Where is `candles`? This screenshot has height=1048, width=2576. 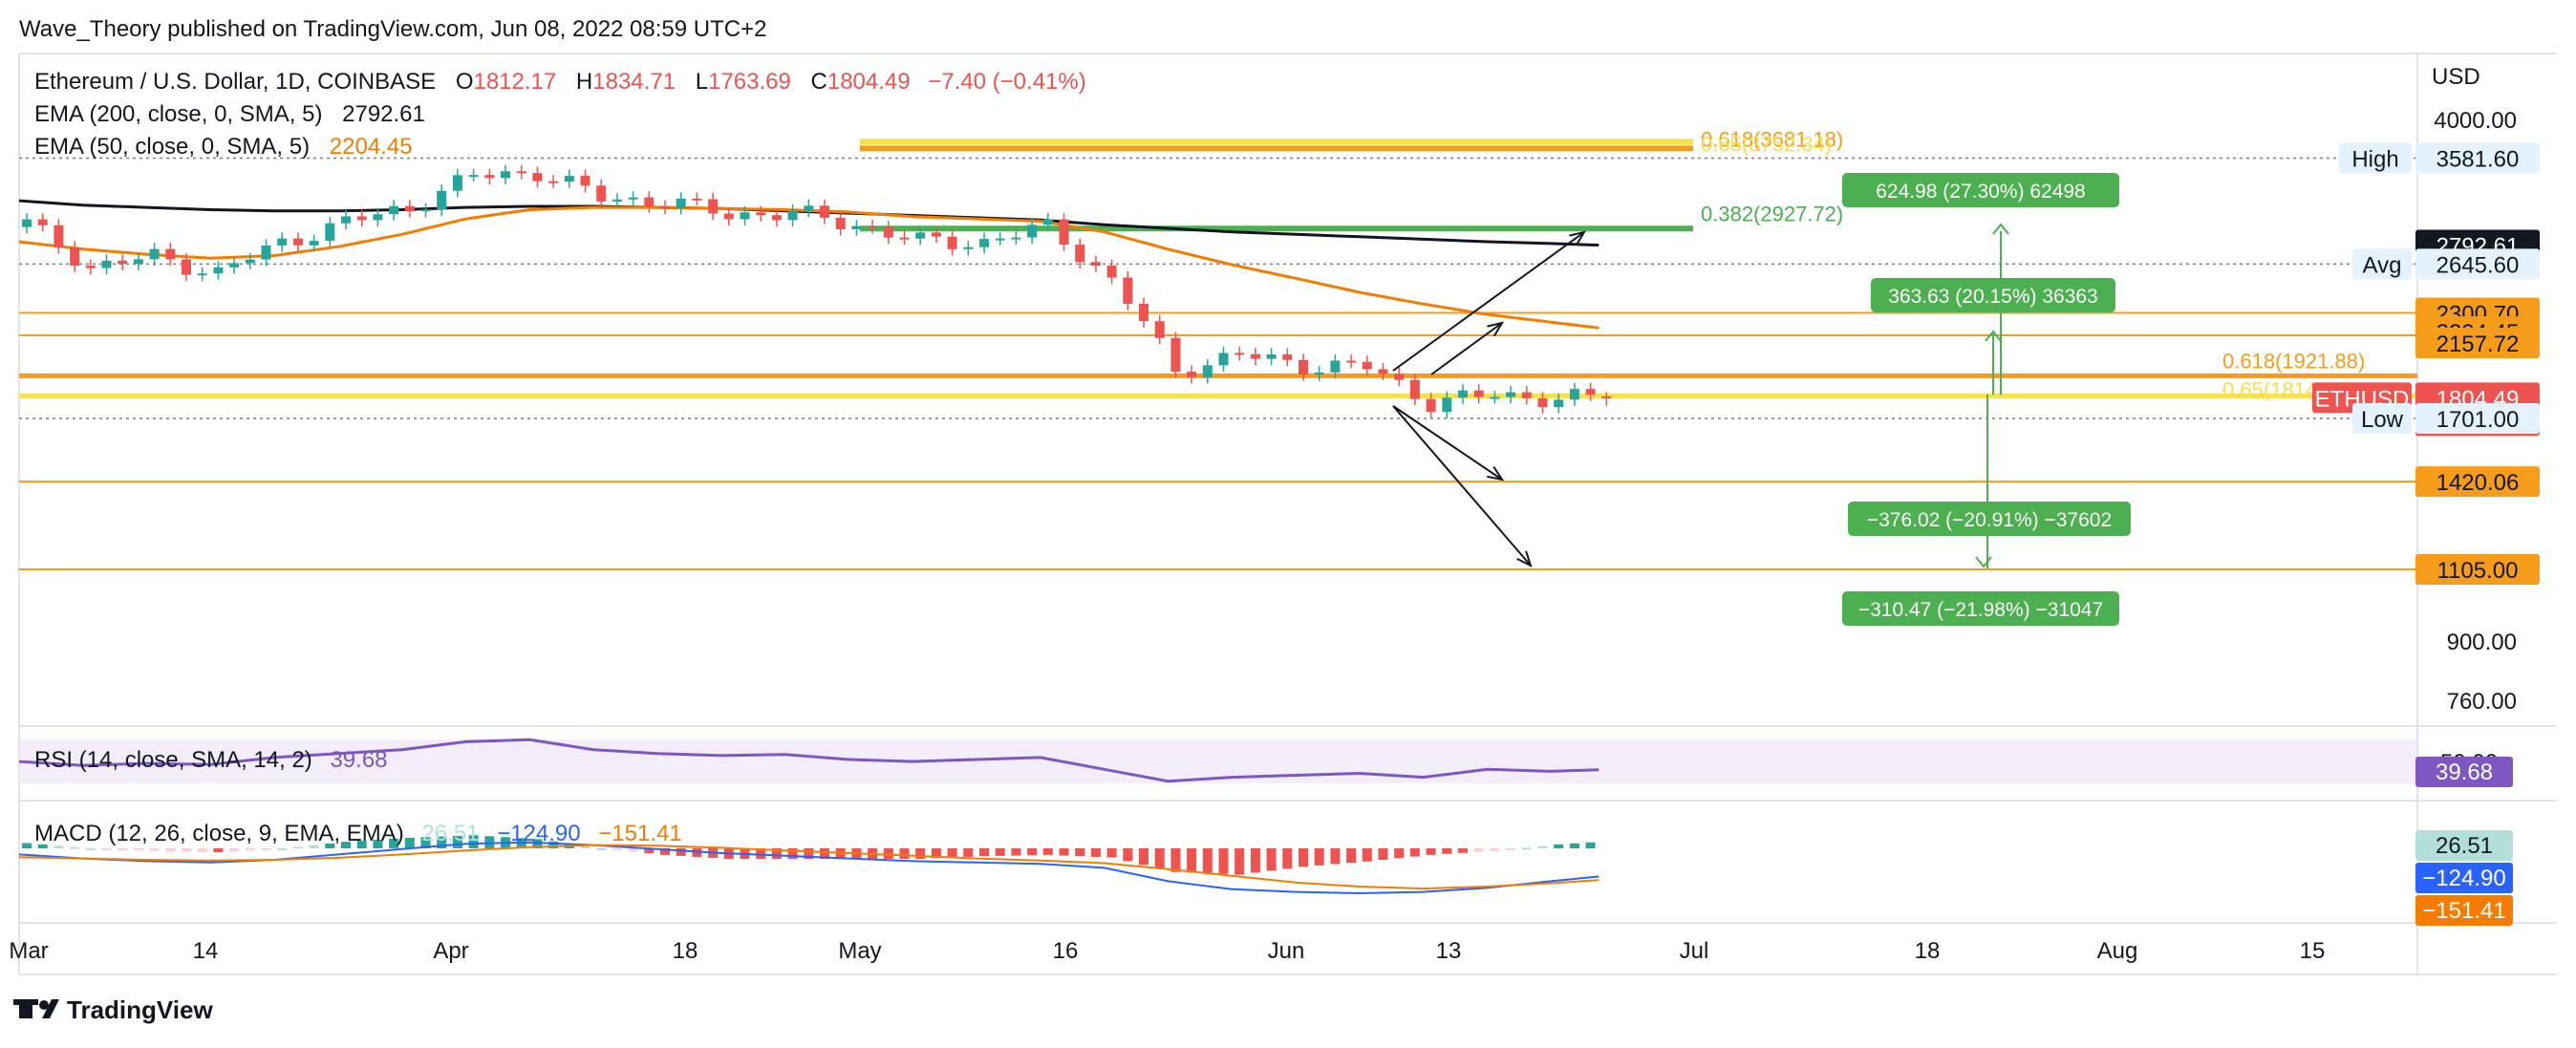
candles is located at coordinates (817, 291).